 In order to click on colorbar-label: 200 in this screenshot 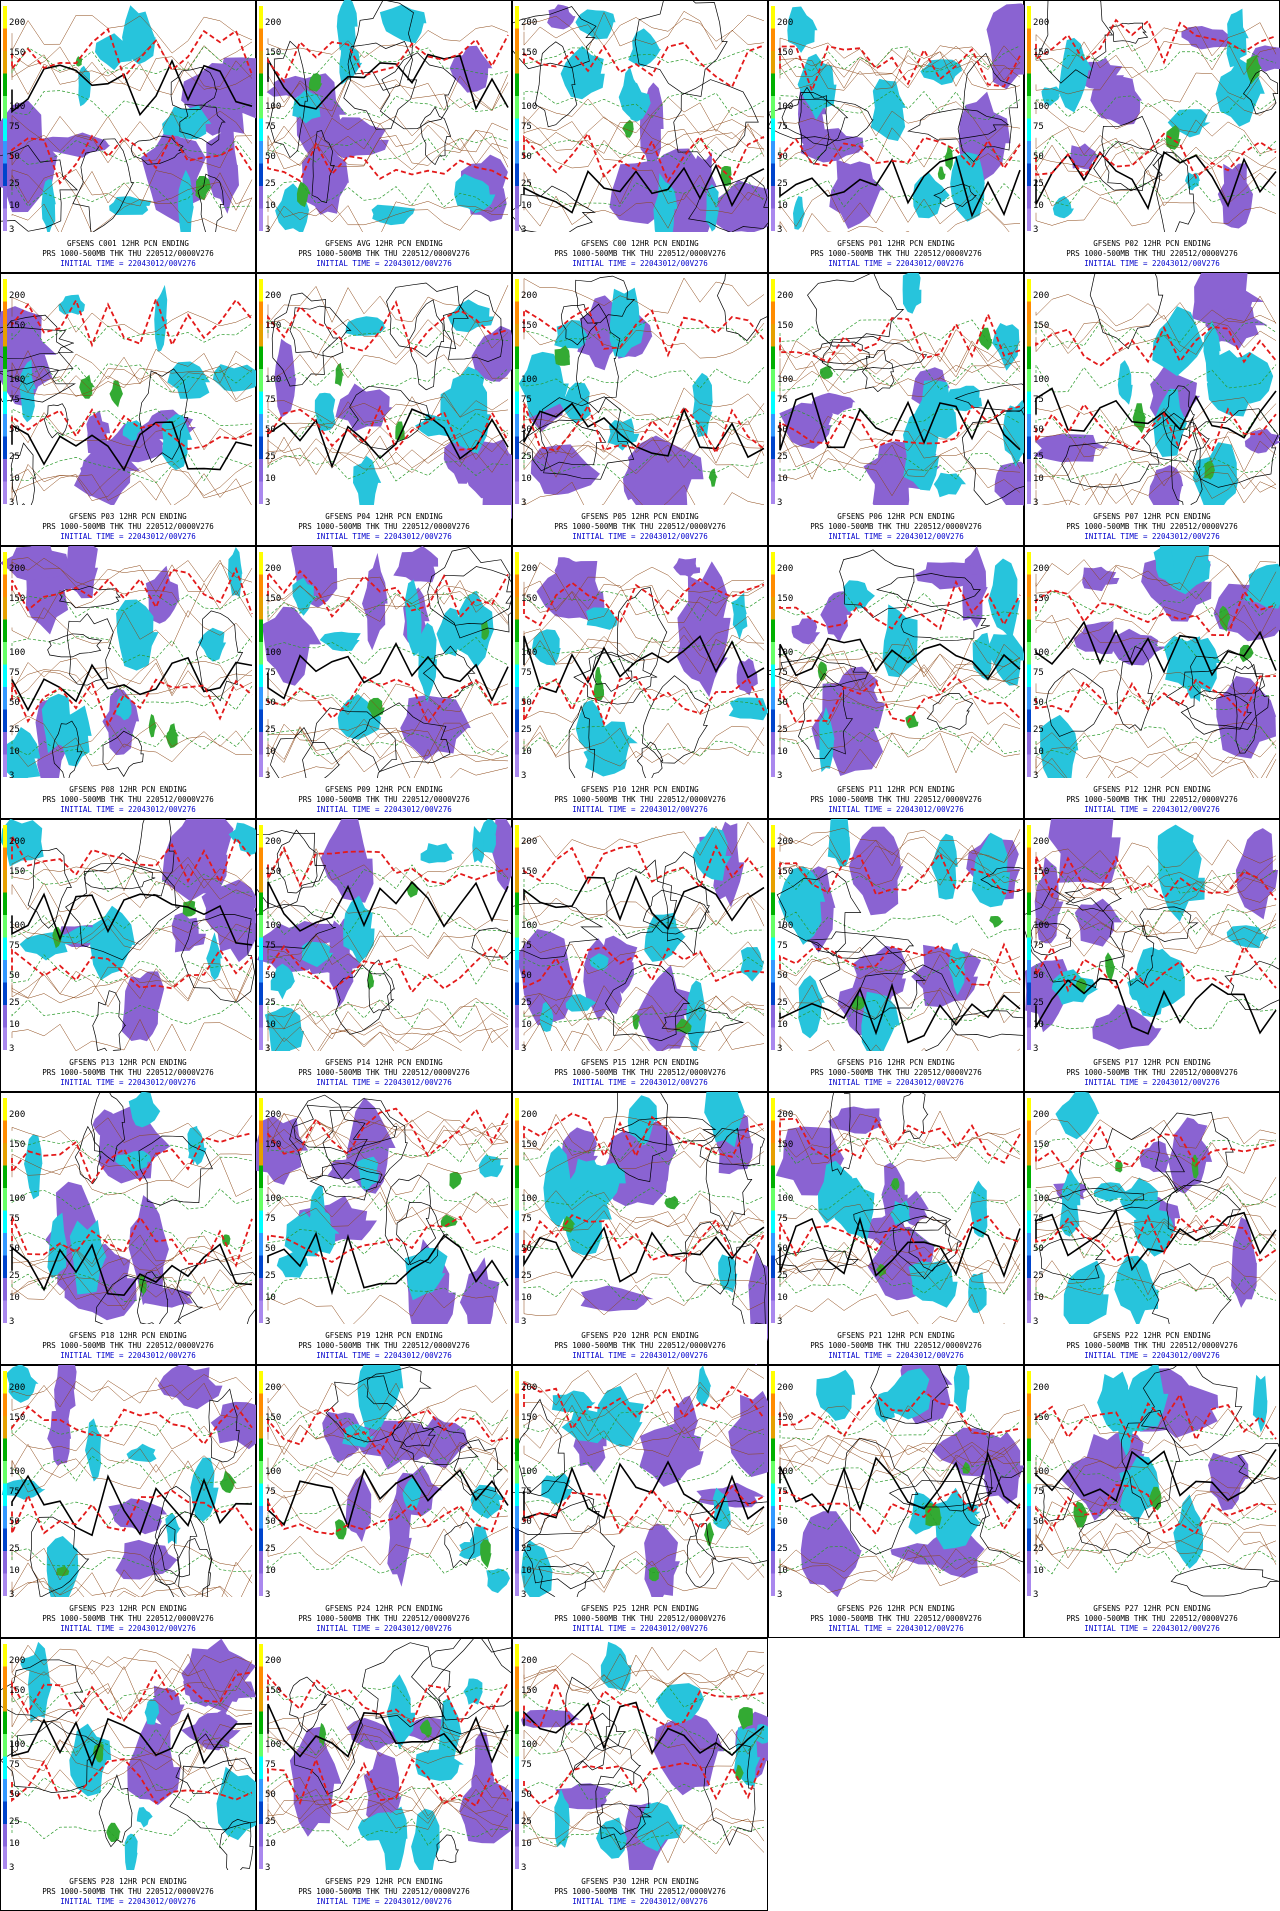, I will do `click(17, 842)`.